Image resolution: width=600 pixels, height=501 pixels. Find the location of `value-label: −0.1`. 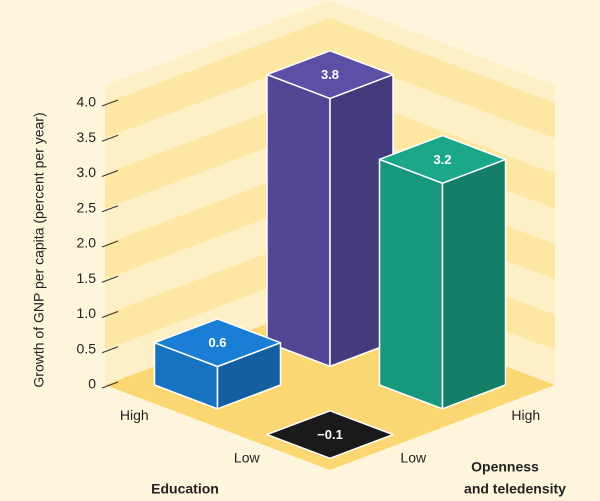

value-label: −0.1 is located at coordinates (330, 434).